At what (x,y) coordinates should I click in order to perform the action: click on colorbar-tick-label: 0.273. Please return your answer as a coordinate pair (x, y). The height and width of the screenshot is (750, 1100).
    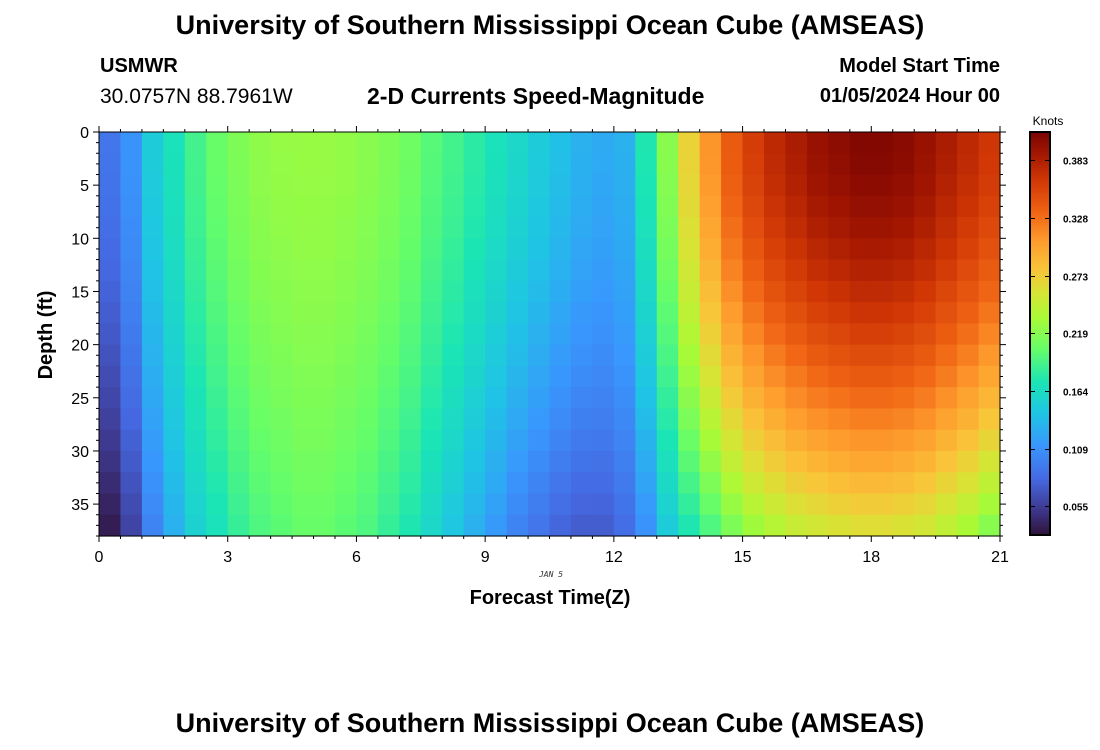
    Looking at the image, I should click on (1075, 278).